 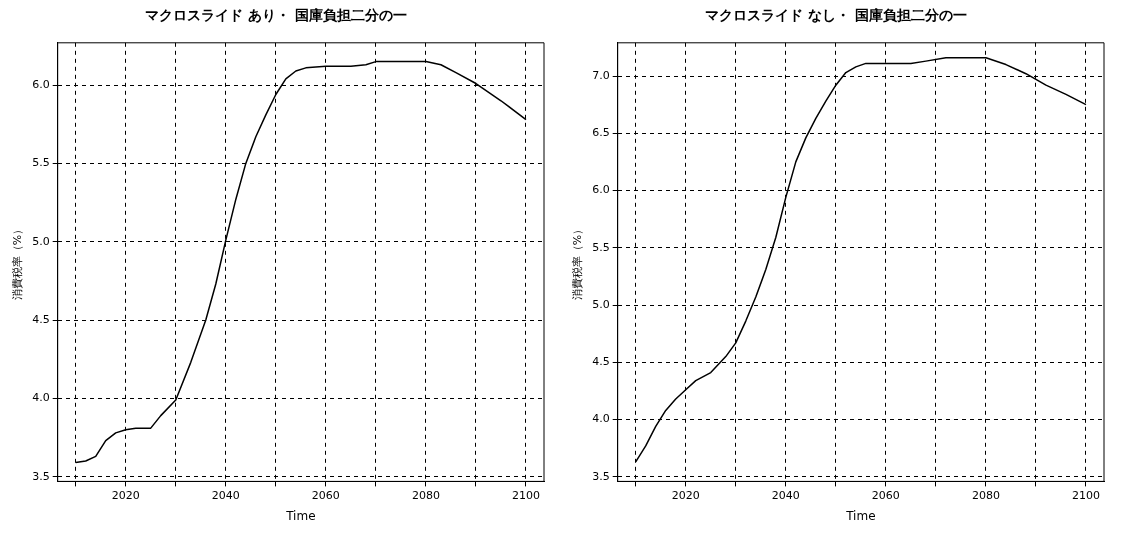 What do you see at coordinates (276, 15) in the screenshot?
I see `chart-title: マクロスライド あり・ 国庫負担二分の一` at bounding box center [276, 15].